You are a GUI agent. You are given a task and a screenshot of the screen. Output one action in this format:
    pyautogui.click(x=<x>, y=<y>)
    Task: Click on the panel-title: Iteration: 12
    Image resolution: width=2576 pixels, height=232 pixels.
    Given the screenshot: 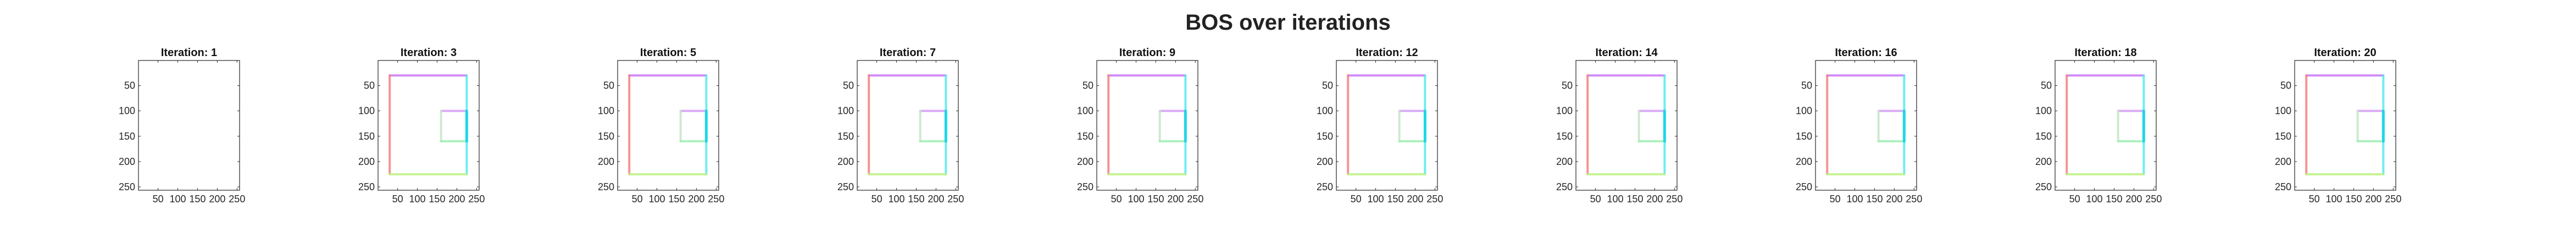 What is the action you would take?
    pyautogui.click(x=1387, y=53)
    